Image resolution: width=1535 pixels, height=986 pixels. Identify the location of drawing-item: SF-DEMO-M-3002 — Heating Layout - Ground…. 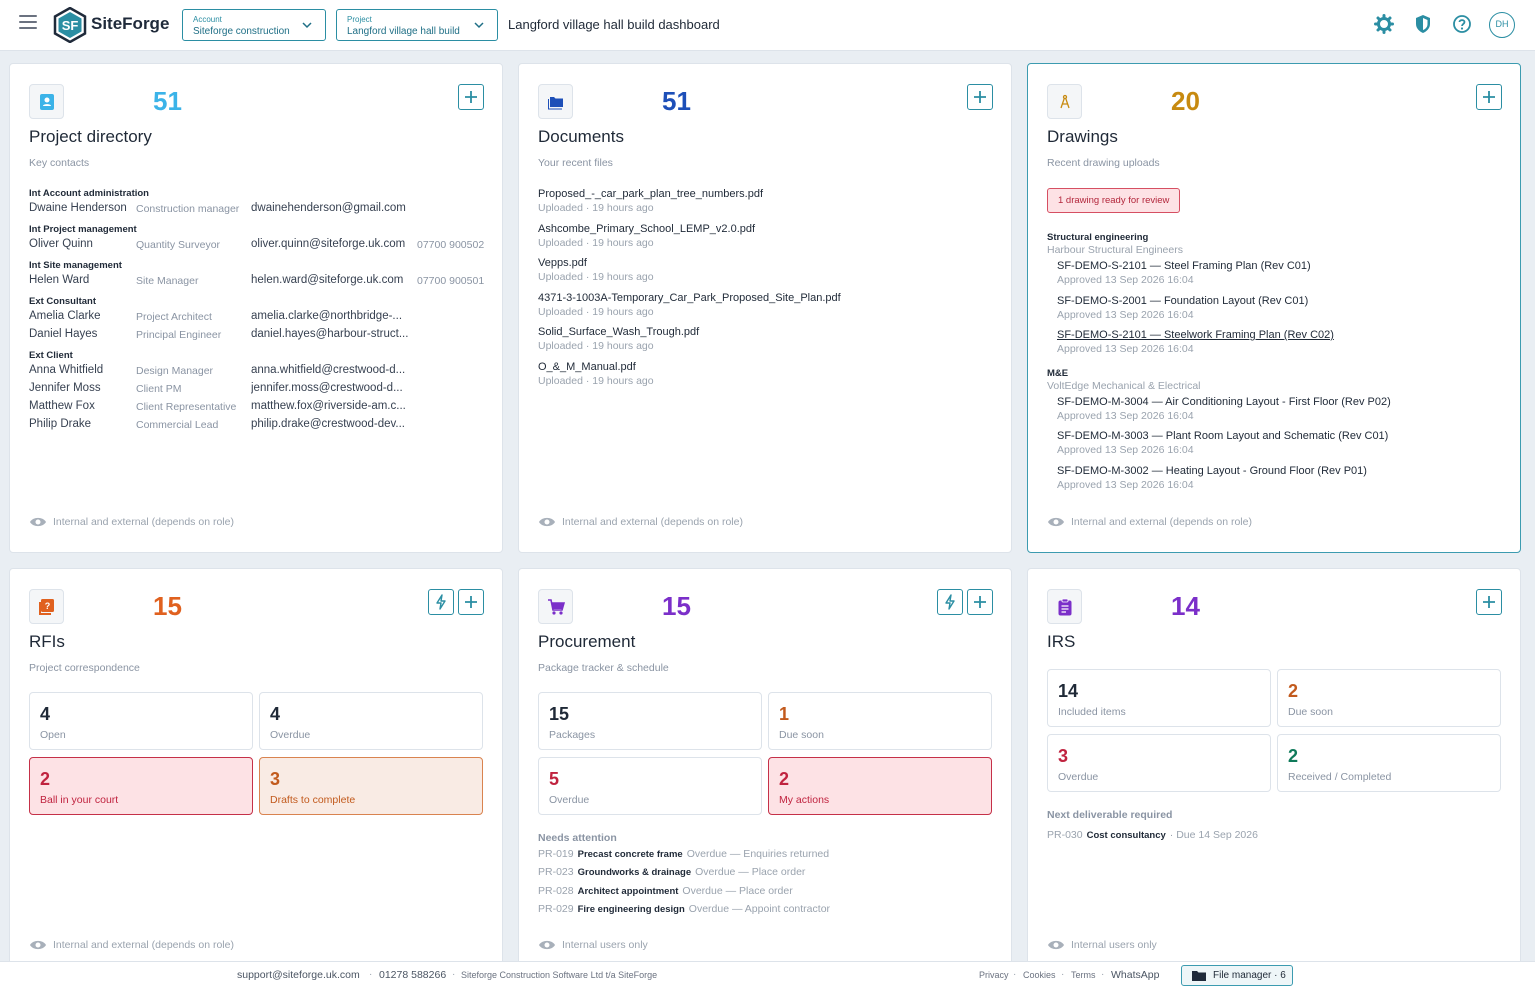
(1282, 482).